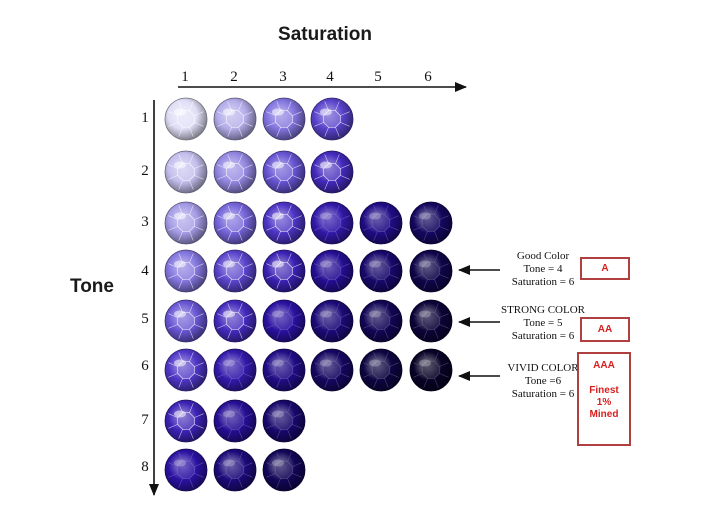 This screenshot has width=701, height=526. What do you see at coordinates (145, 171) in the screenshot?
I see `tone-tick: 2` at bounding box center [145, 171].